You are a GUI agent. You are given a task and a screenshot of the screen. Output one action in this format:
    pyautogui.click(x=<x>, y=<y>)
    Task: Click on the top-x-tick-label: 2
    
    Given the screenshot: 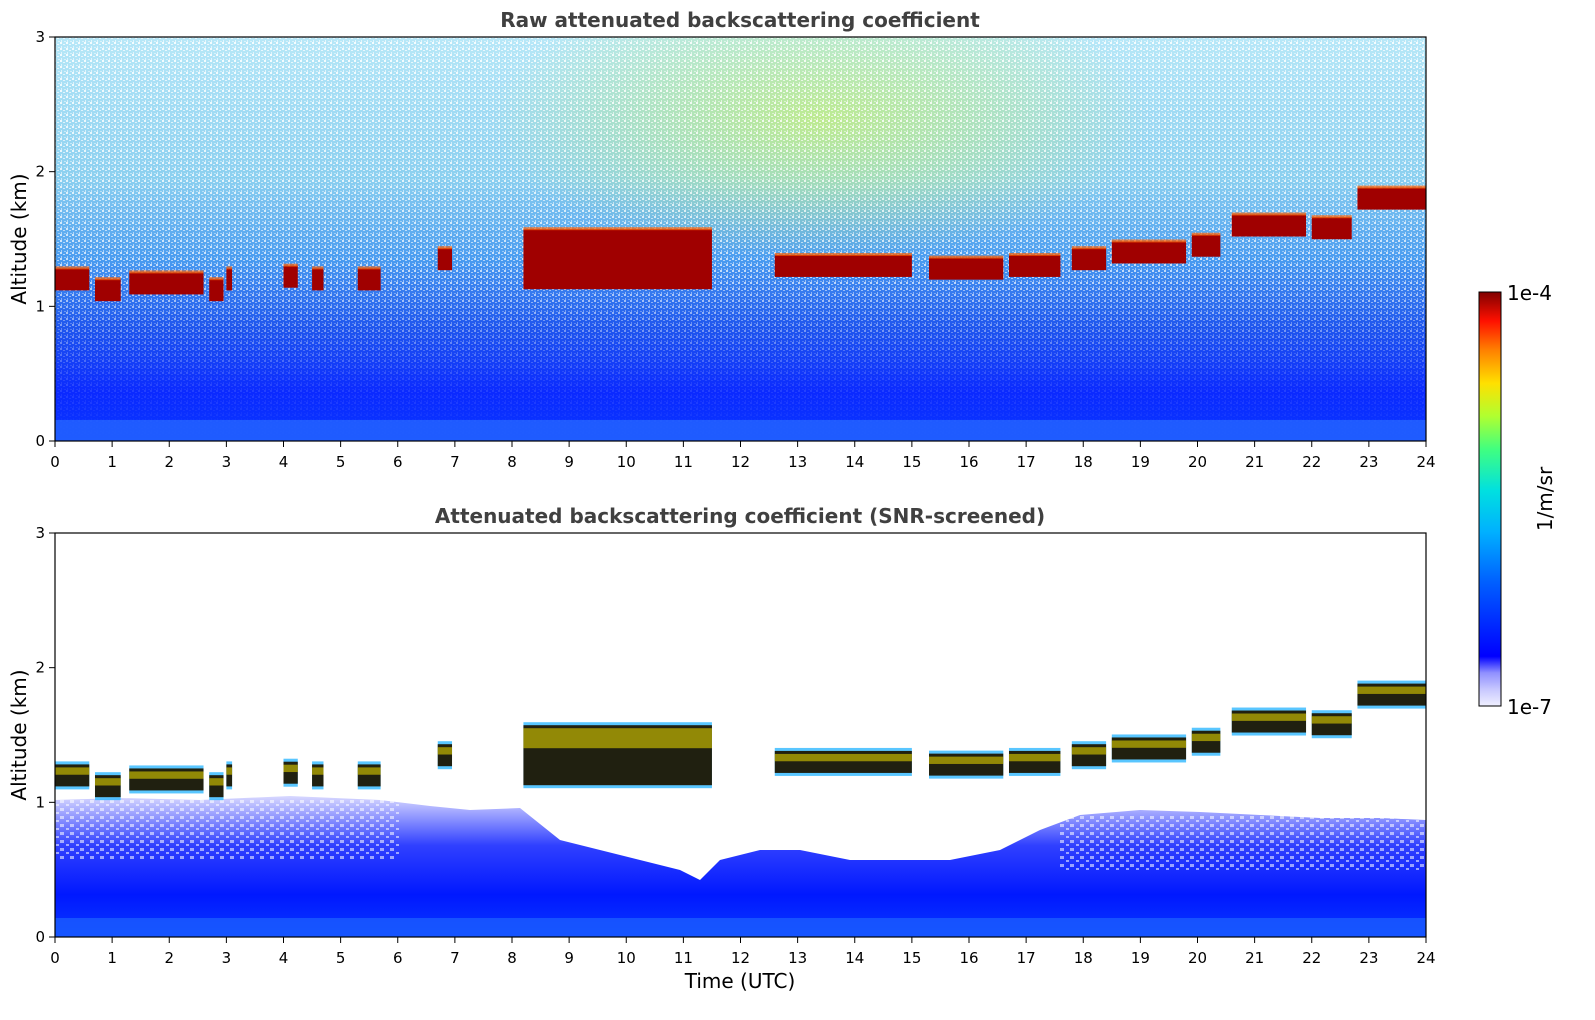 What is the action you would take?
    pyautogui.click(x=169, y=462)
    